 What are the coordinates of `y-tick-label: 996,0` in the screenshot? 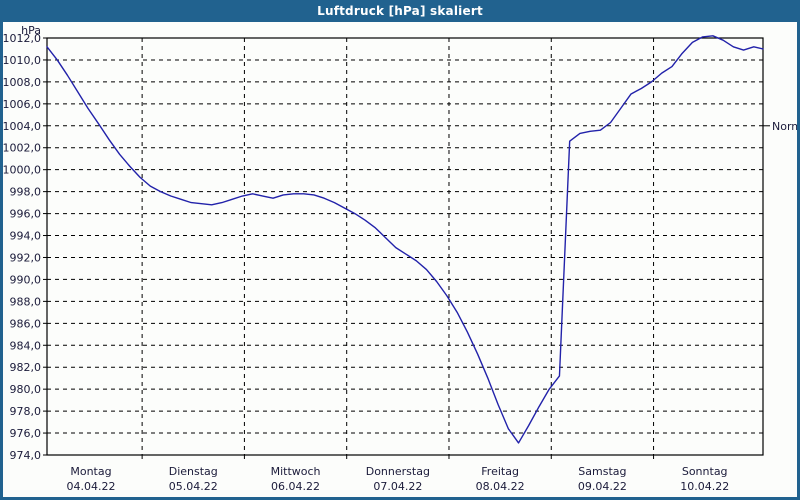 It's located at (26, 214).